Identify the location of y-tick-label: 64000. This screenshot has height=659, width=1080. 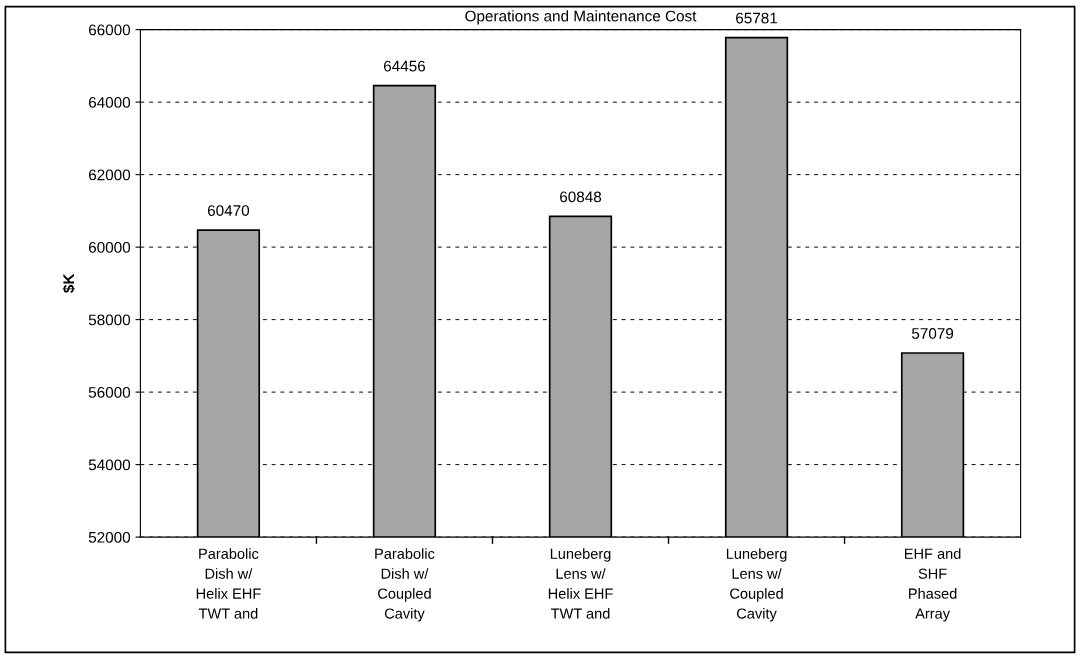
(109, 102).